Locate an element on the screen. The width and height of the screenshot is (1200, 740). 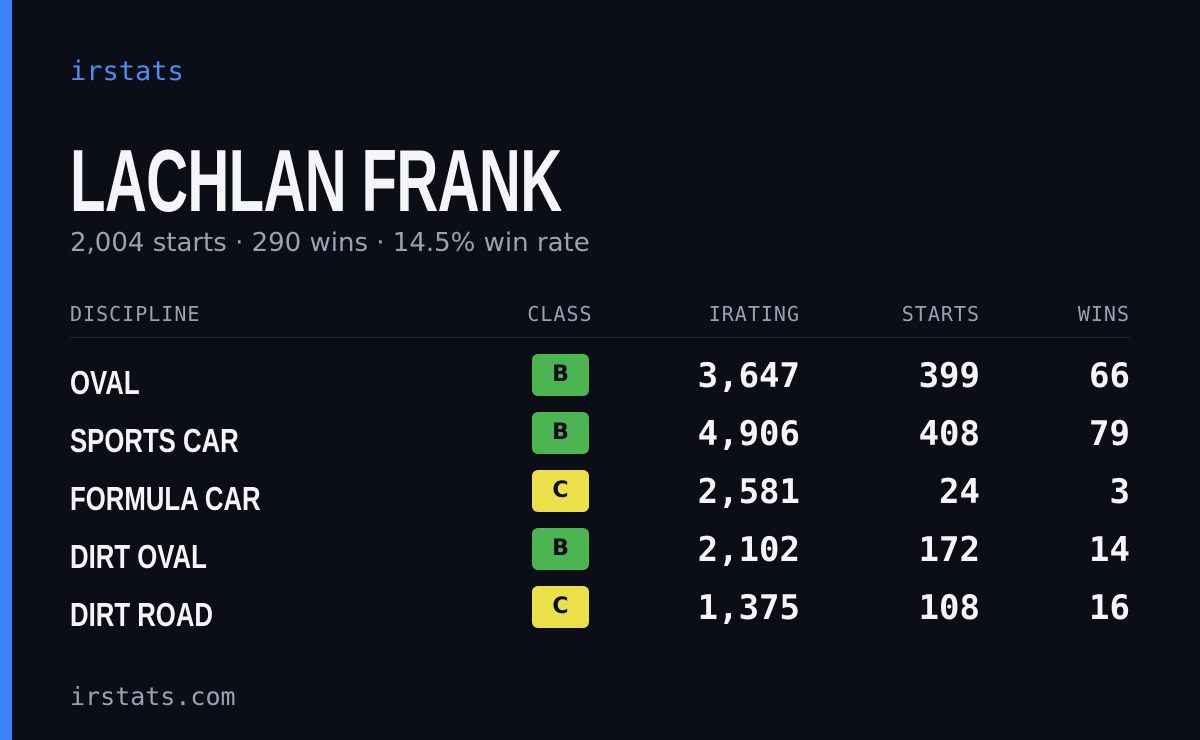
discipline: OVAL is located at coordinates (105, 382).